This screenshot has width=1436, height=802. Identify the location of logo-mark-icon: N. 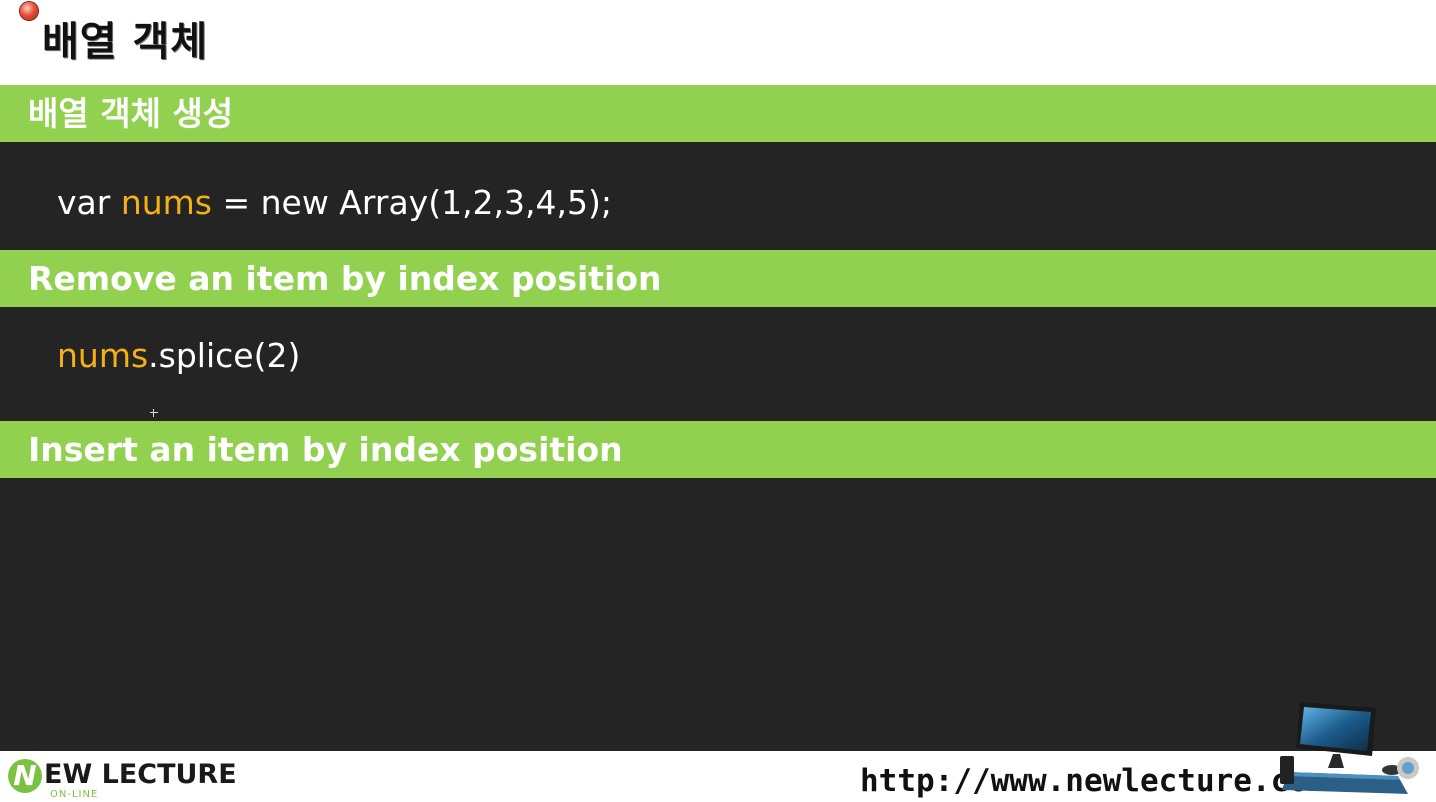
(25, 776).